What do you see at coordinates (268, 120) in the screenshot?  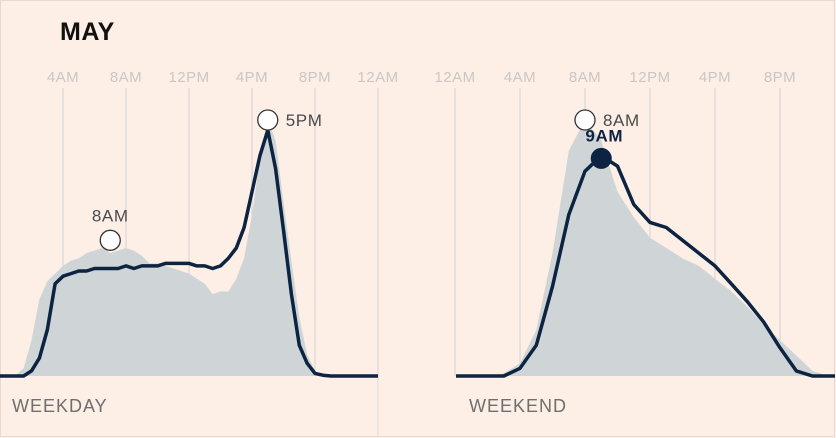 I see `peak-marker-5pm` at bounding box center [268, 120].